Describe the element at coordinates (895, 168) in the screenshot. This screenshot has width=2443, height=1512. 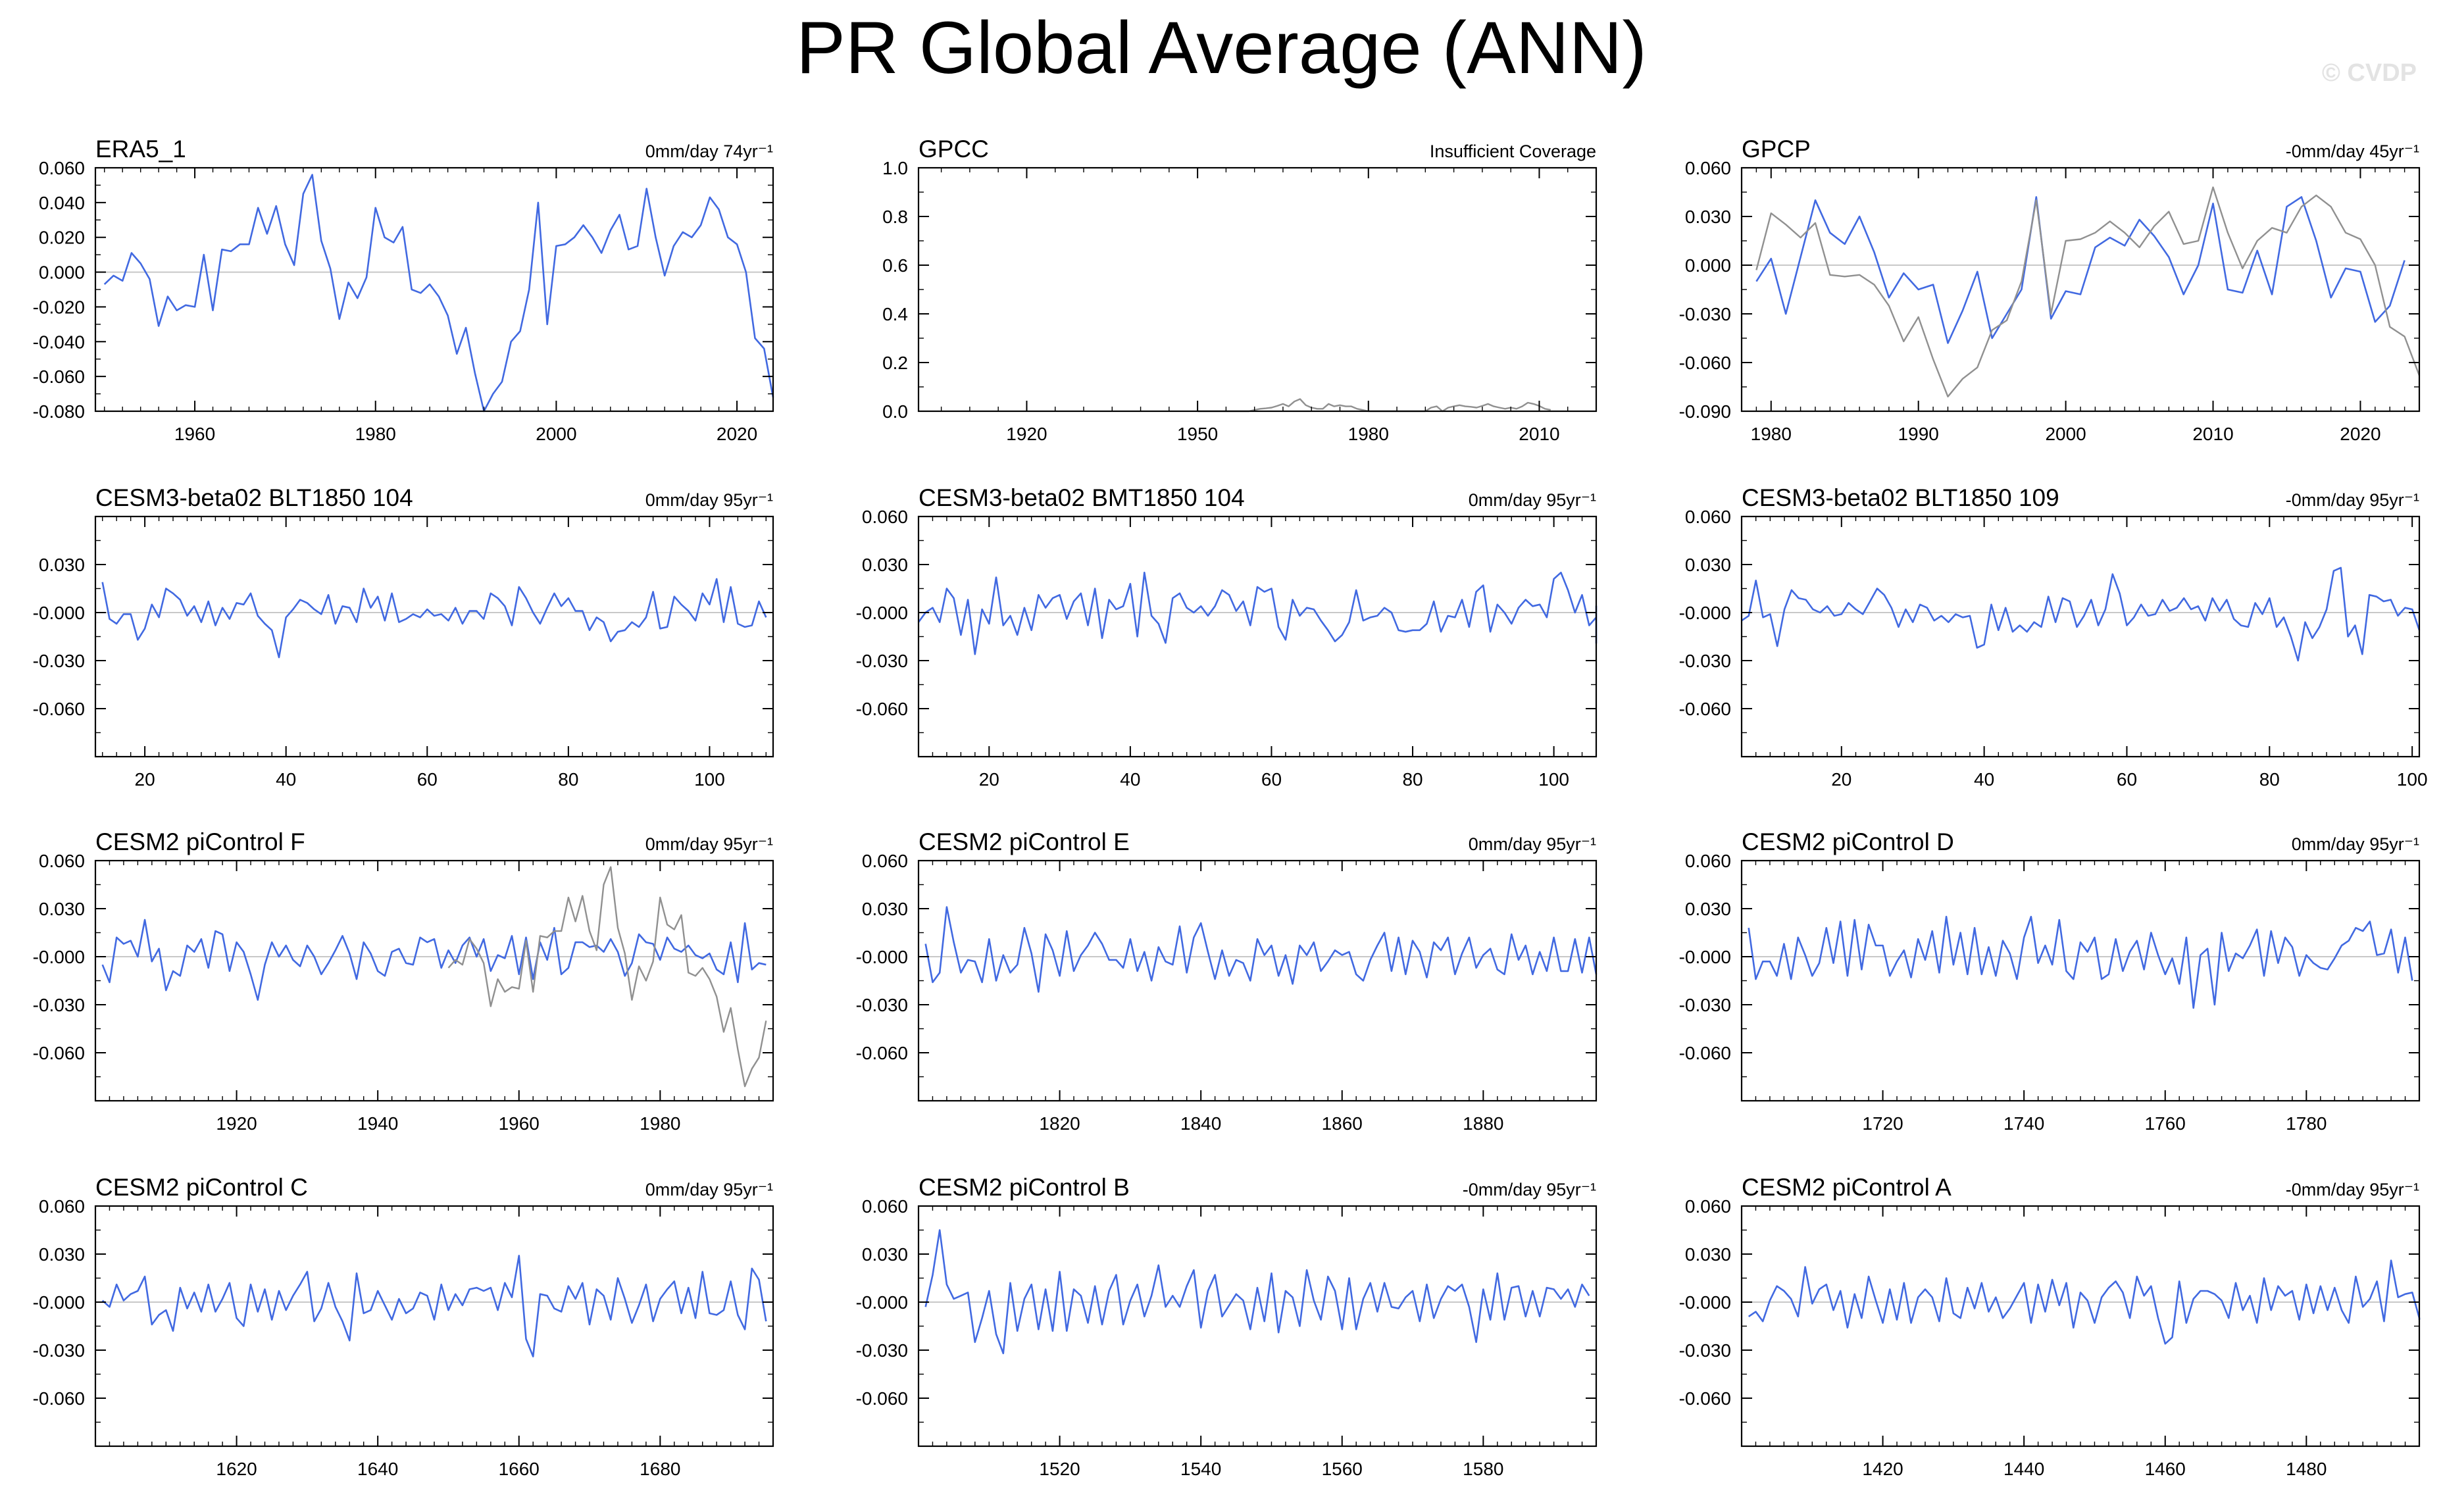
I see `y-tick-label: 1.0` at that location.